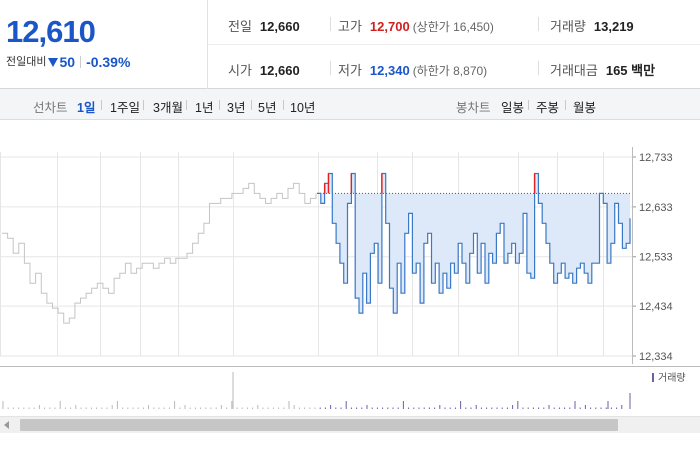  What do you see at coordinates (316, 390) in the screenshot?
I see `volume-chart` at bounding box center [316, 390].